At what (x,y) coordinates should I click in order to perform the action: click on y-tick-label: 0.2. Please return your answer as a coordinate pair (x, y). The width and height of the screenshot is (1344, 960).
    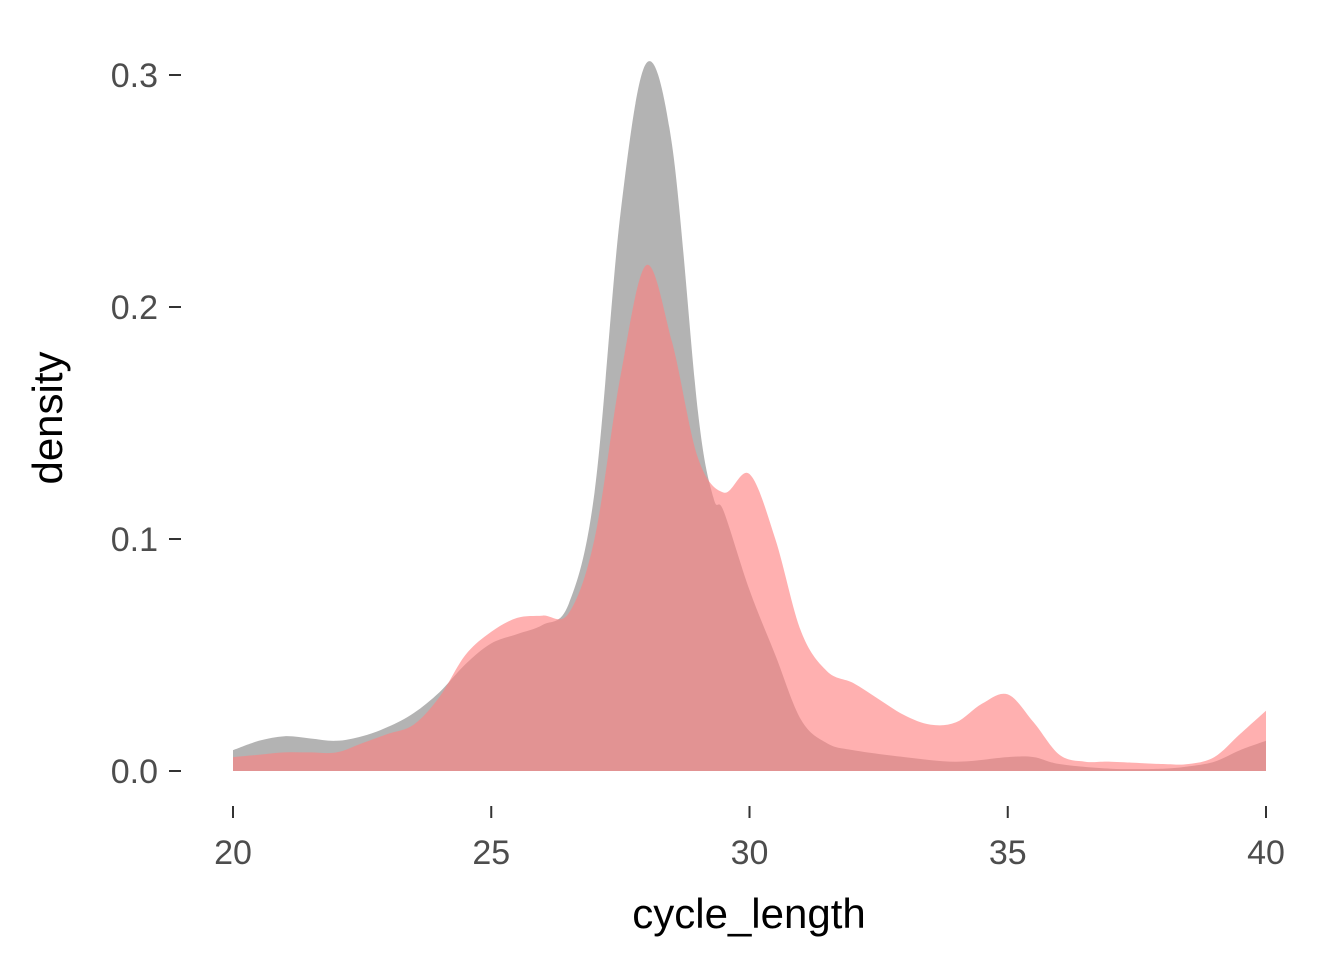
    Looking at the image, I should click on (134, 308).